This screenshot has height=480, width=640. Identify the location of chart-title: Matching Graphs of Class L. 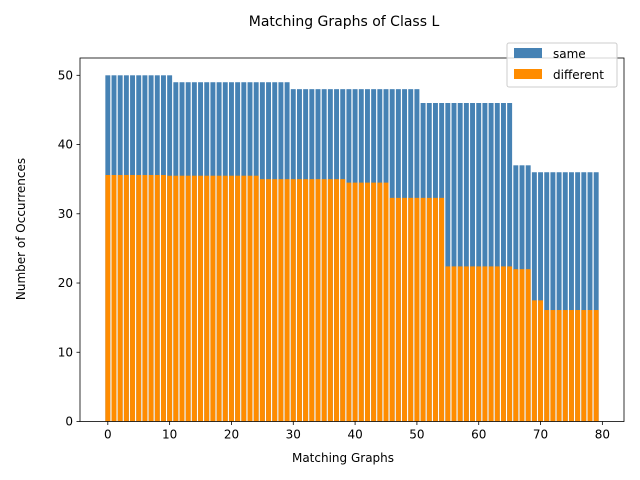
(344, 22).